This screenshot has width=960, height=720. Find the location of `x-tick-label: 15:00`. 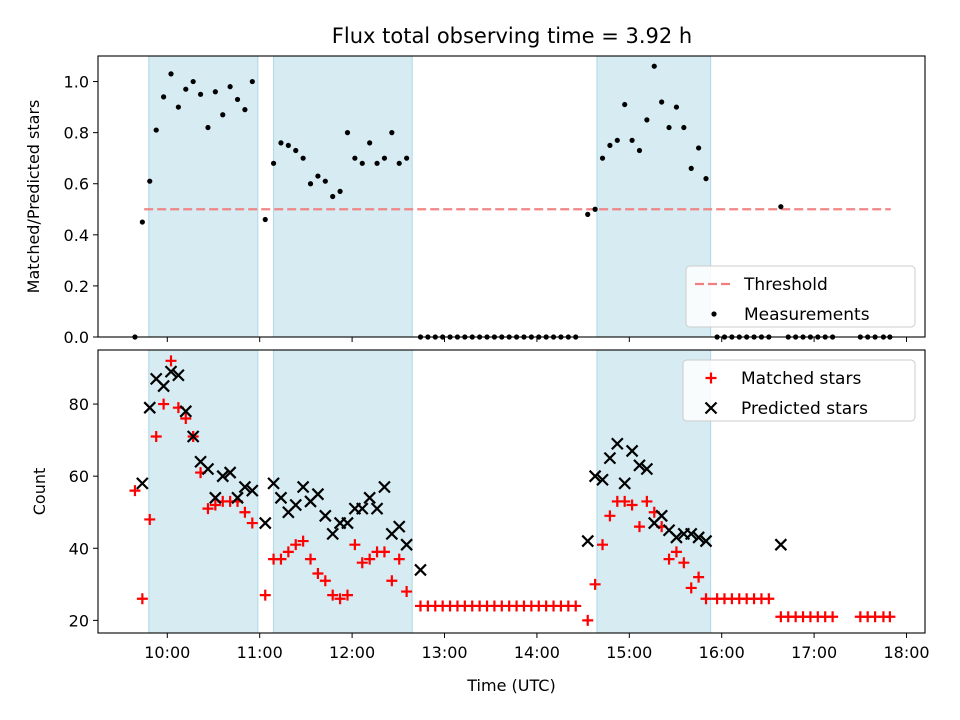

x-tick-label: 15:00 is located at coordinates (629, 652).